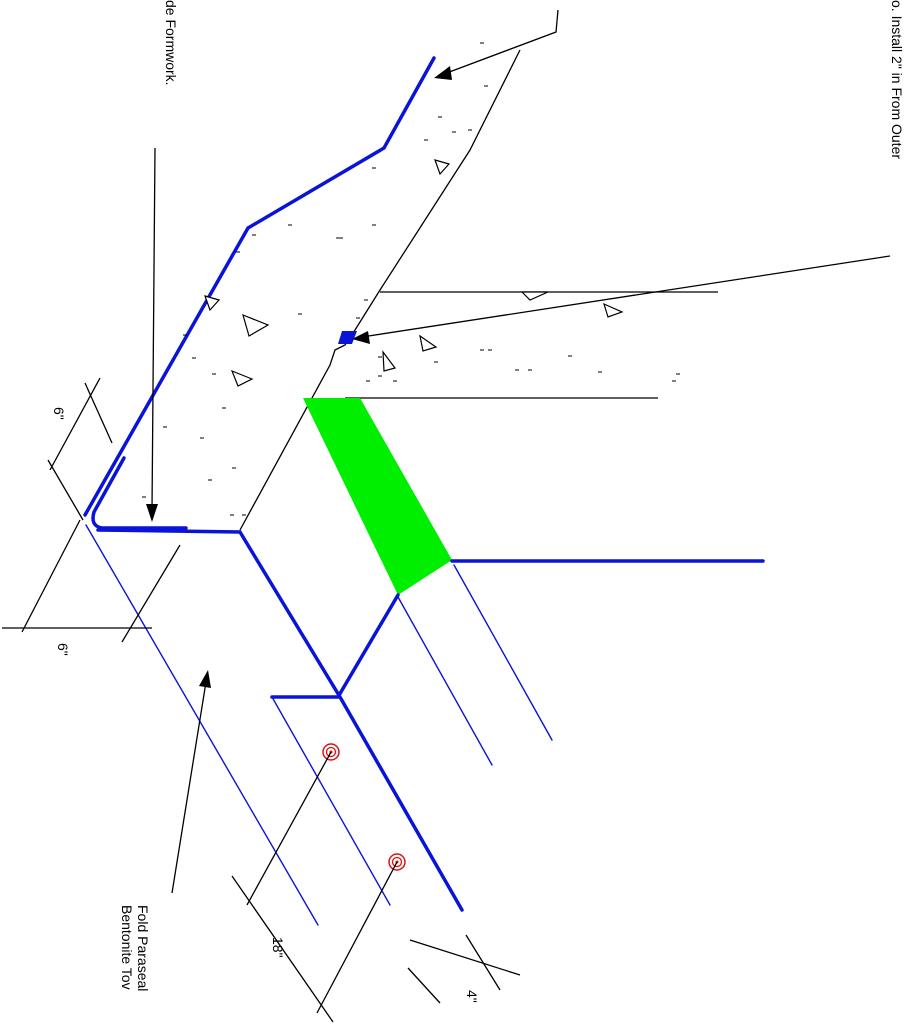 The width and height of the screenshot is (906, 1025). I want to click on svg-text: Fold Paraseal, so click(143, 948).